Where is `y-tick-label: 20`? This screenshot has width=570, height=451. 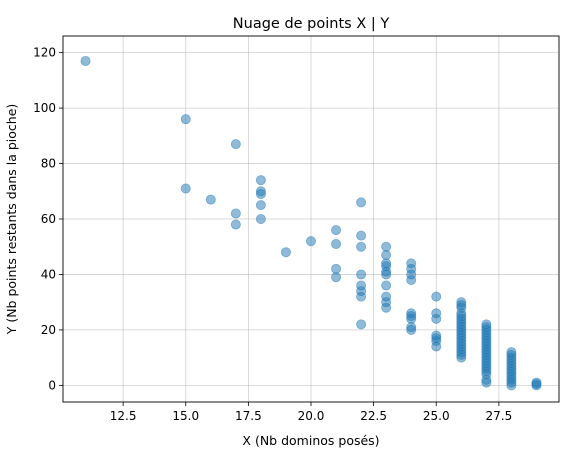
y-tick-label: 20 is located at coordinates (48, 330).